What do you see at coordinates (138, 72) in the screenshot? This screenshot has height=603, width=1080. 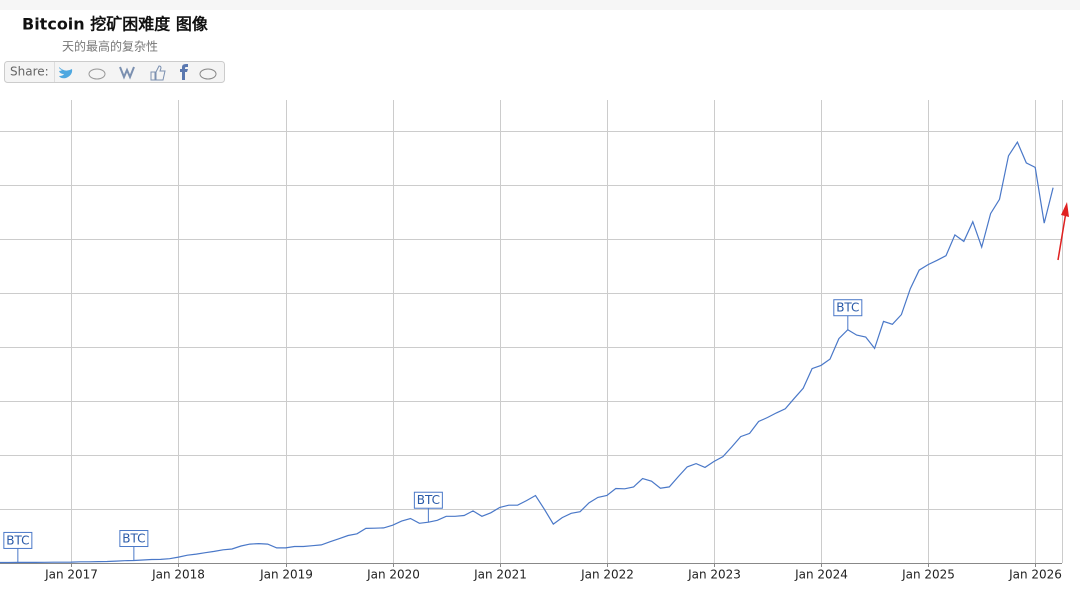 I see `share-icons` at bounding box center [138, 72].